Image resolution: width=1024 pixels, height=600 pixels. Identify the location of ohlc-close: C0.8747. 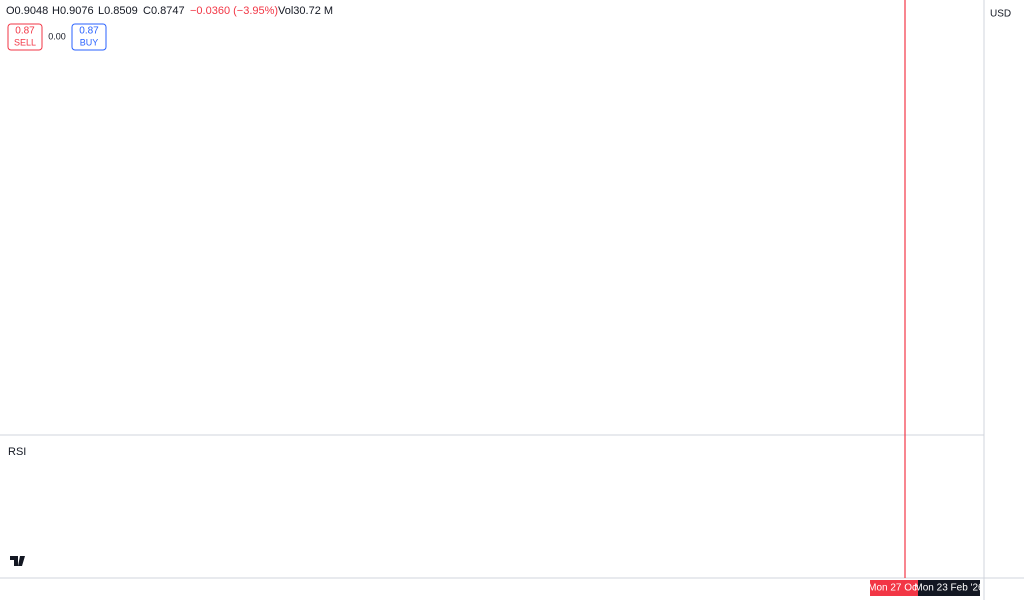
(164, 11).